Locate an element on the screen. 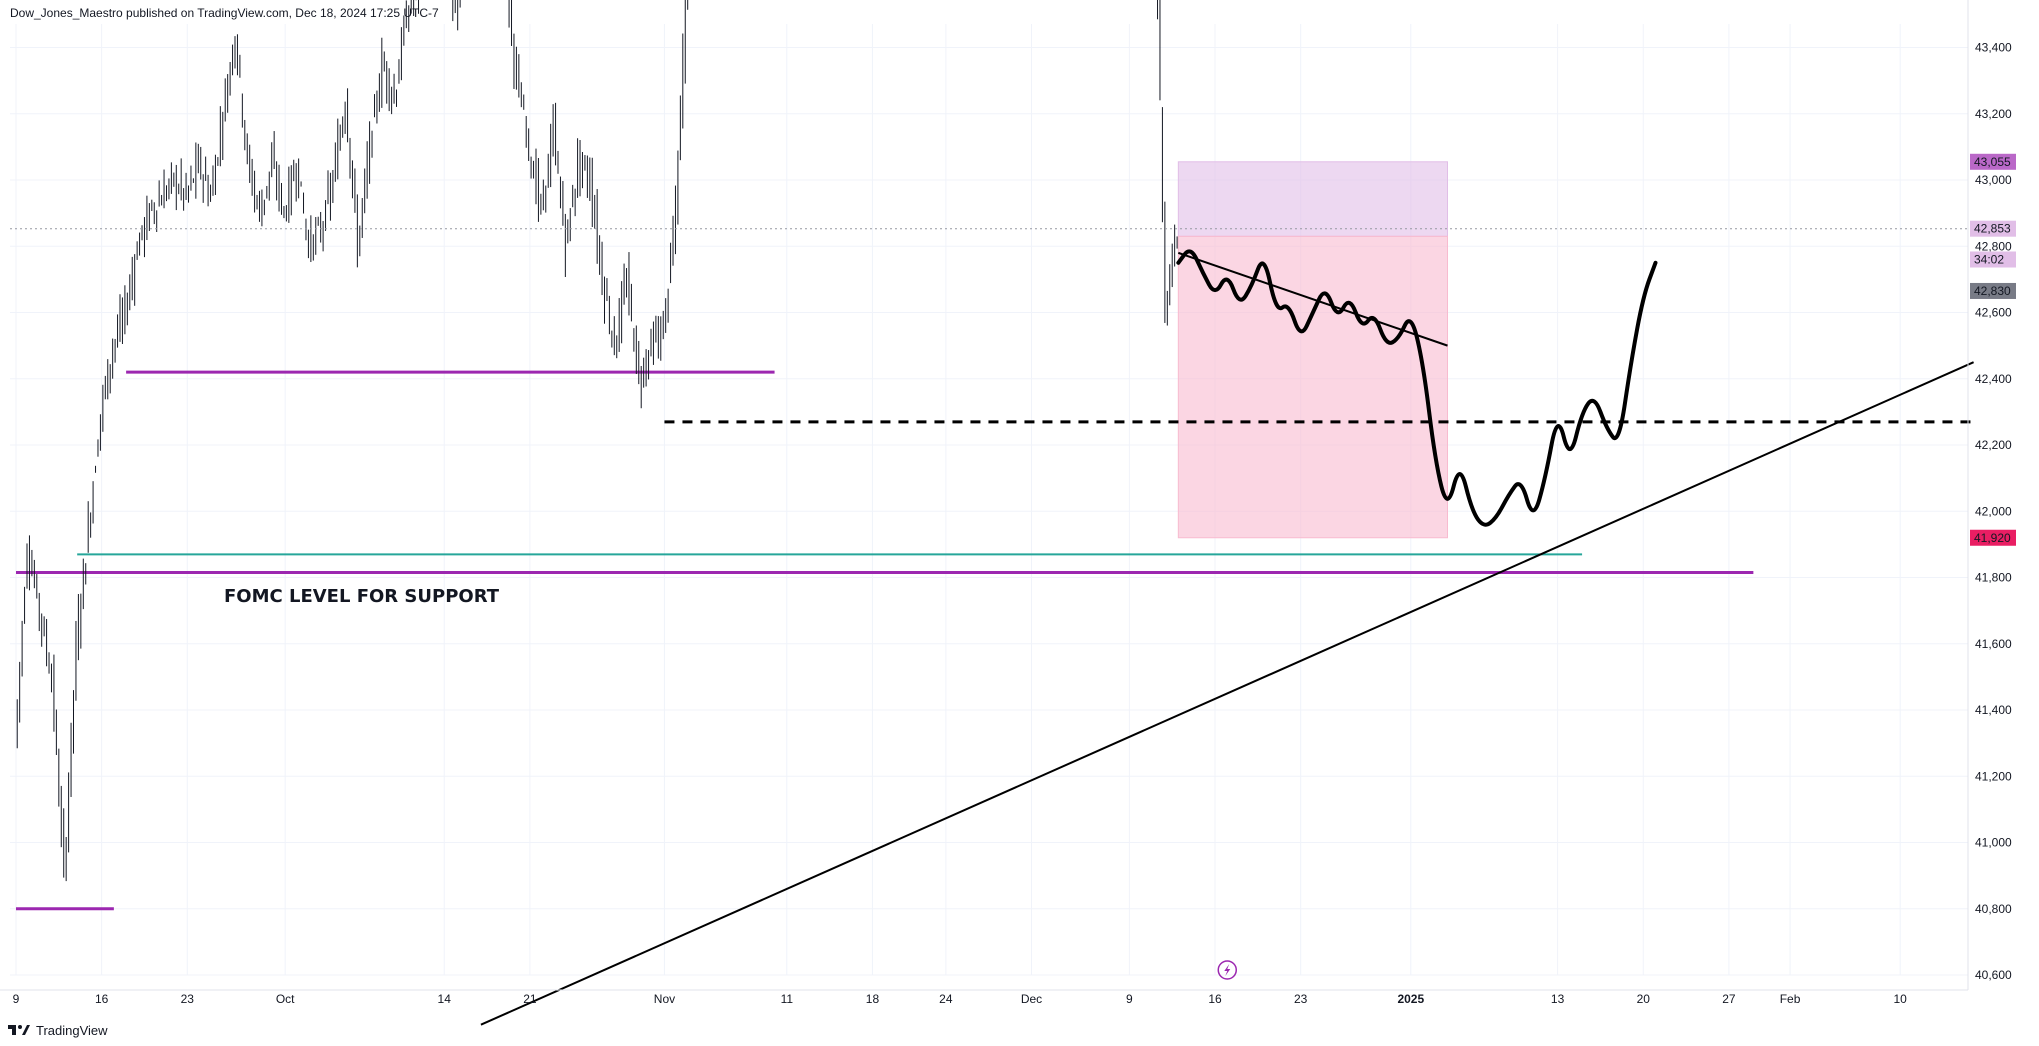 This screenshot has width=2039, height=1046. price-tick-label: 41,800 is located at coordinates (1993, 578).